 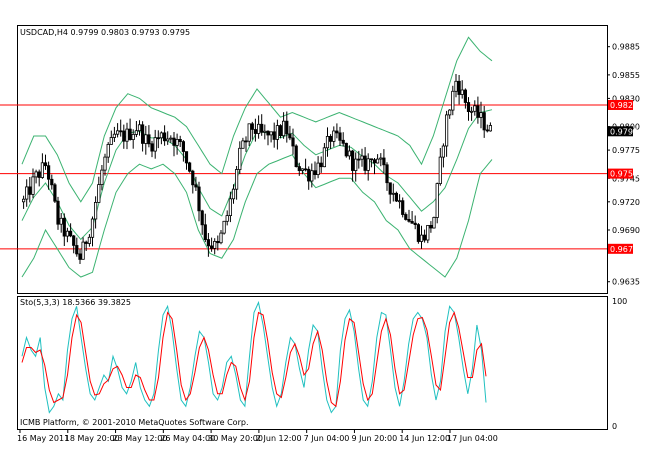 What do you see at coordinates (624, 105) in the screenshot?
I see `level-tag-label: 0.9823` at bounding box center [624, 105].